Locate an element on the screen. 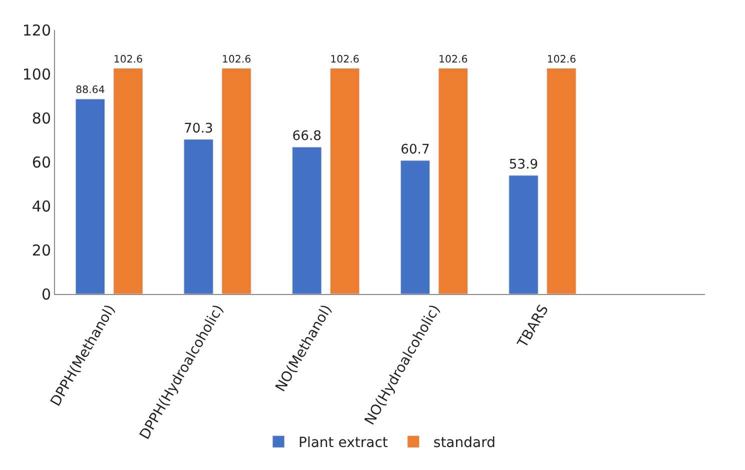 This screenshot has width=745, height=470. data-label: 66.8 is located at coordinates (307, 136).